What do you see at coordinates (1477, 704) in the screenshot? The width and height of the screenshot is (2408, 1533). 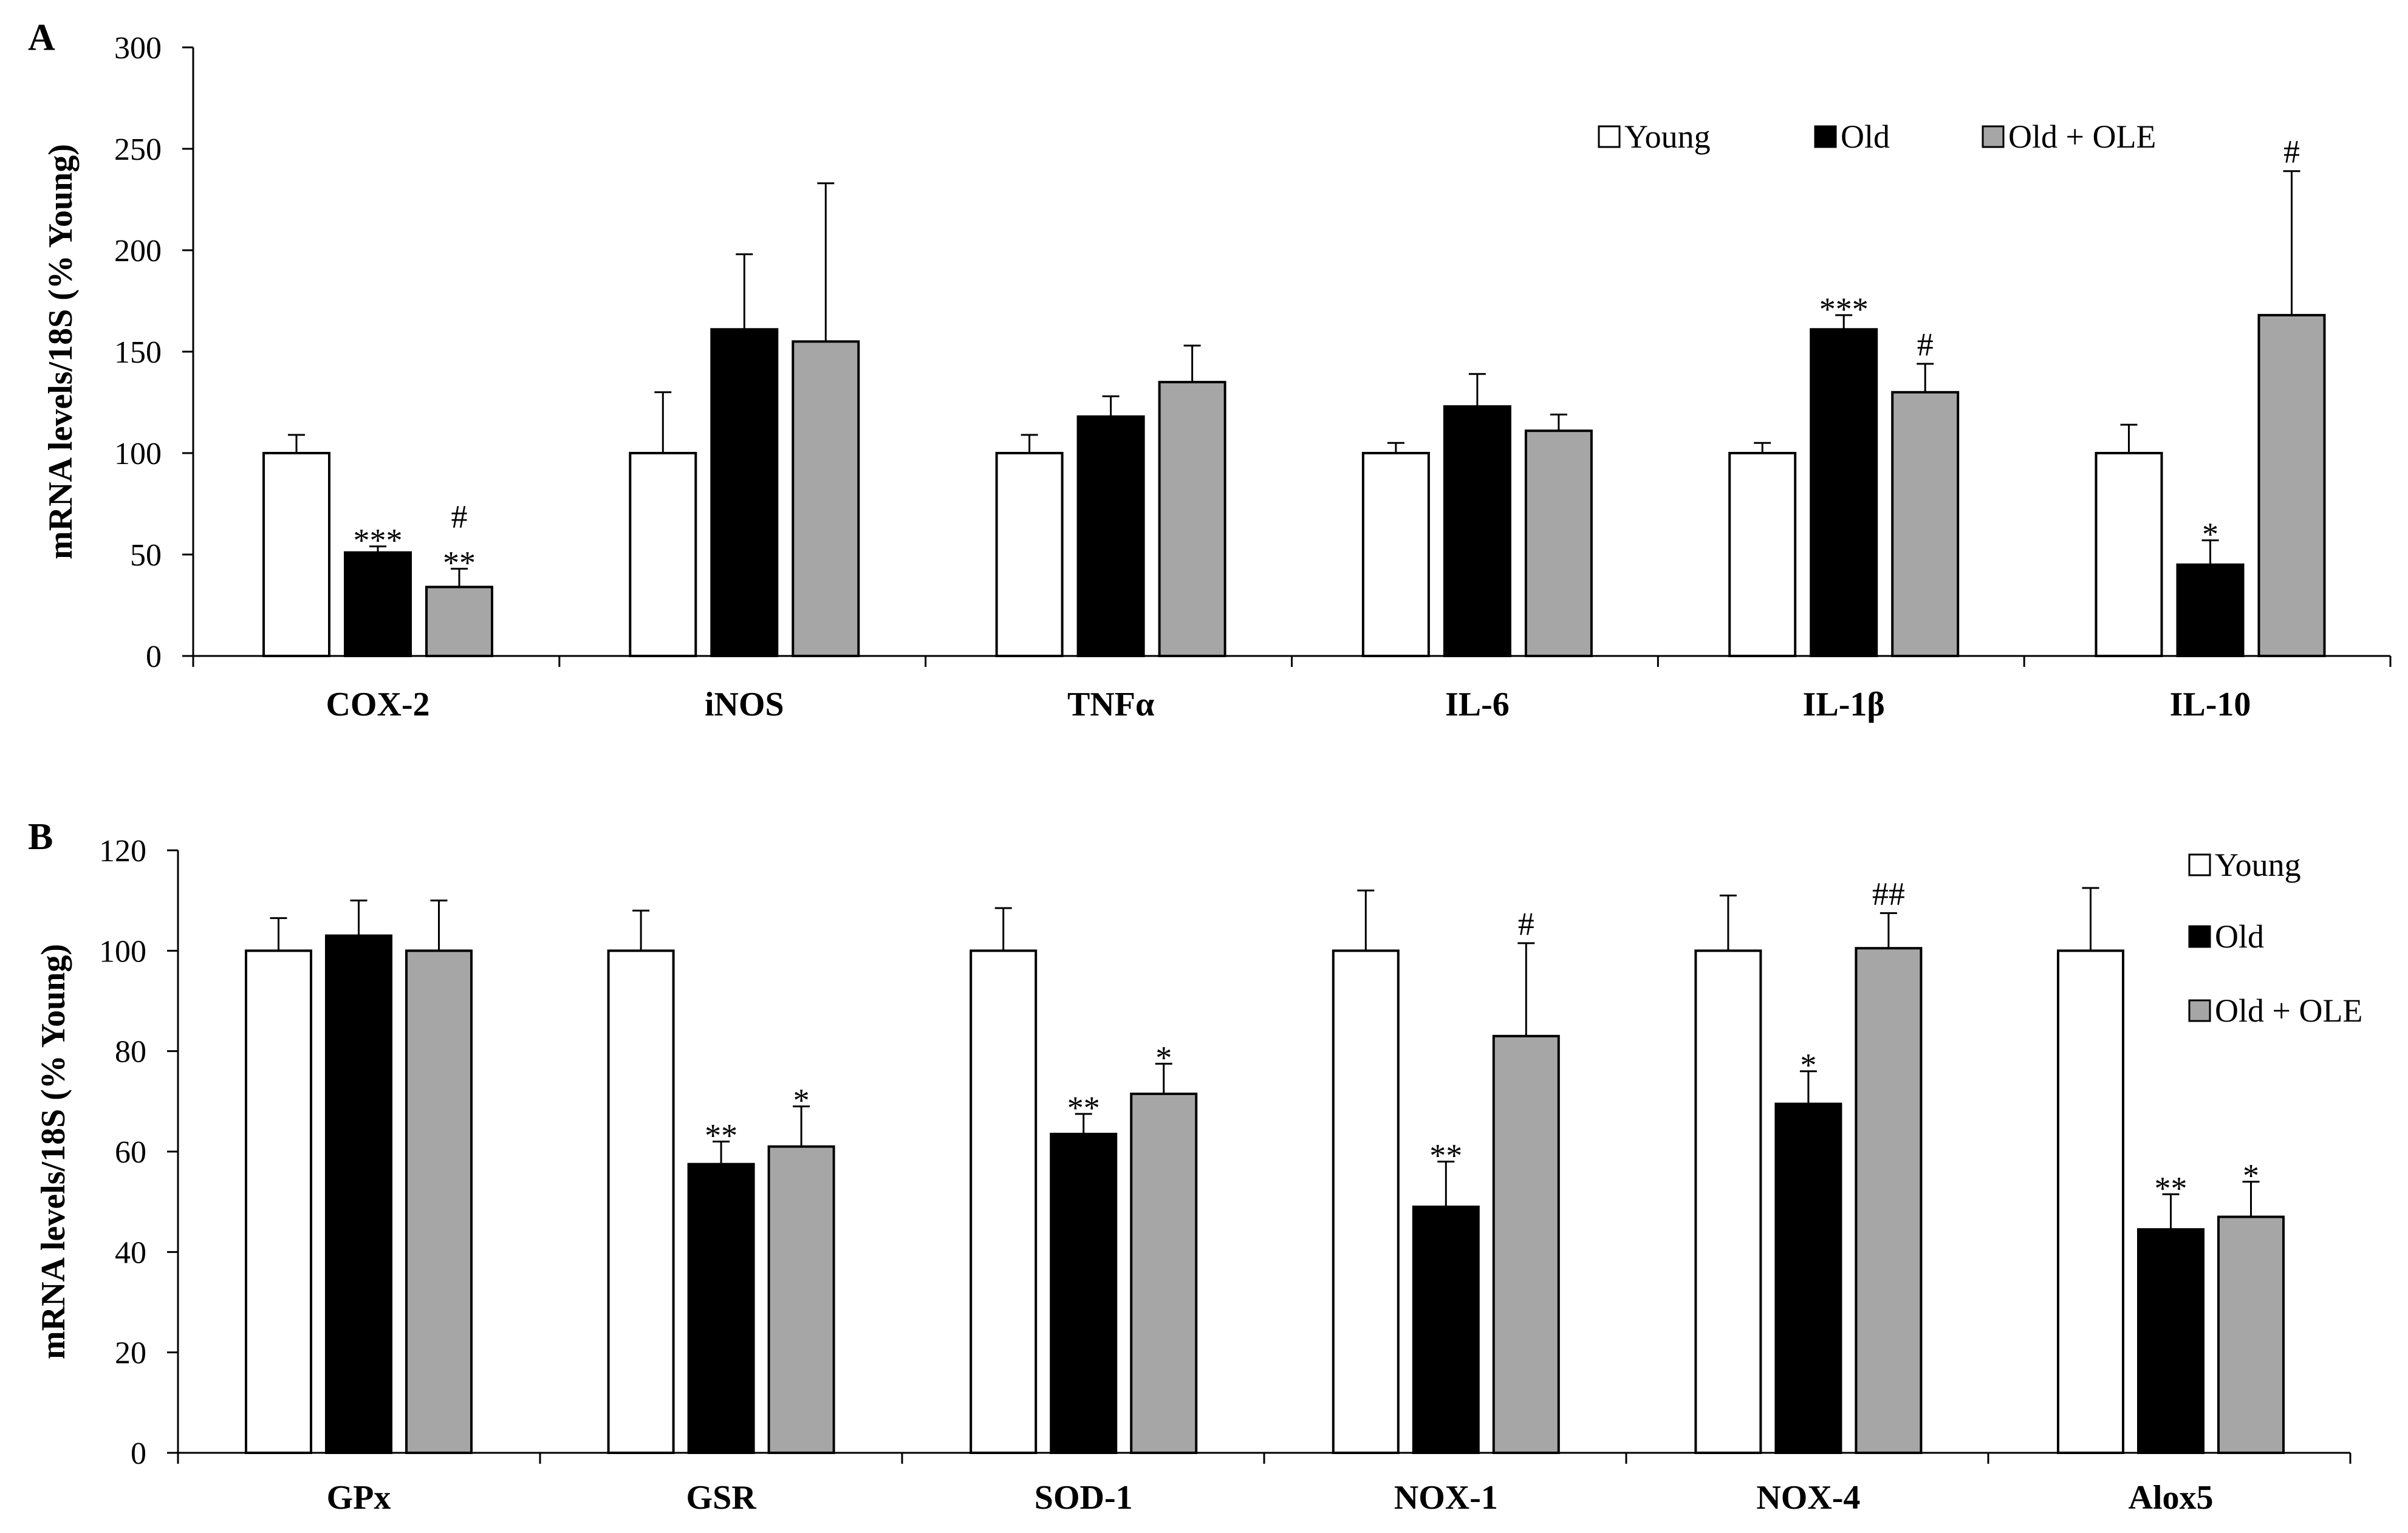 I see `category-label: IL-6` at bounding box center [1477, 704].